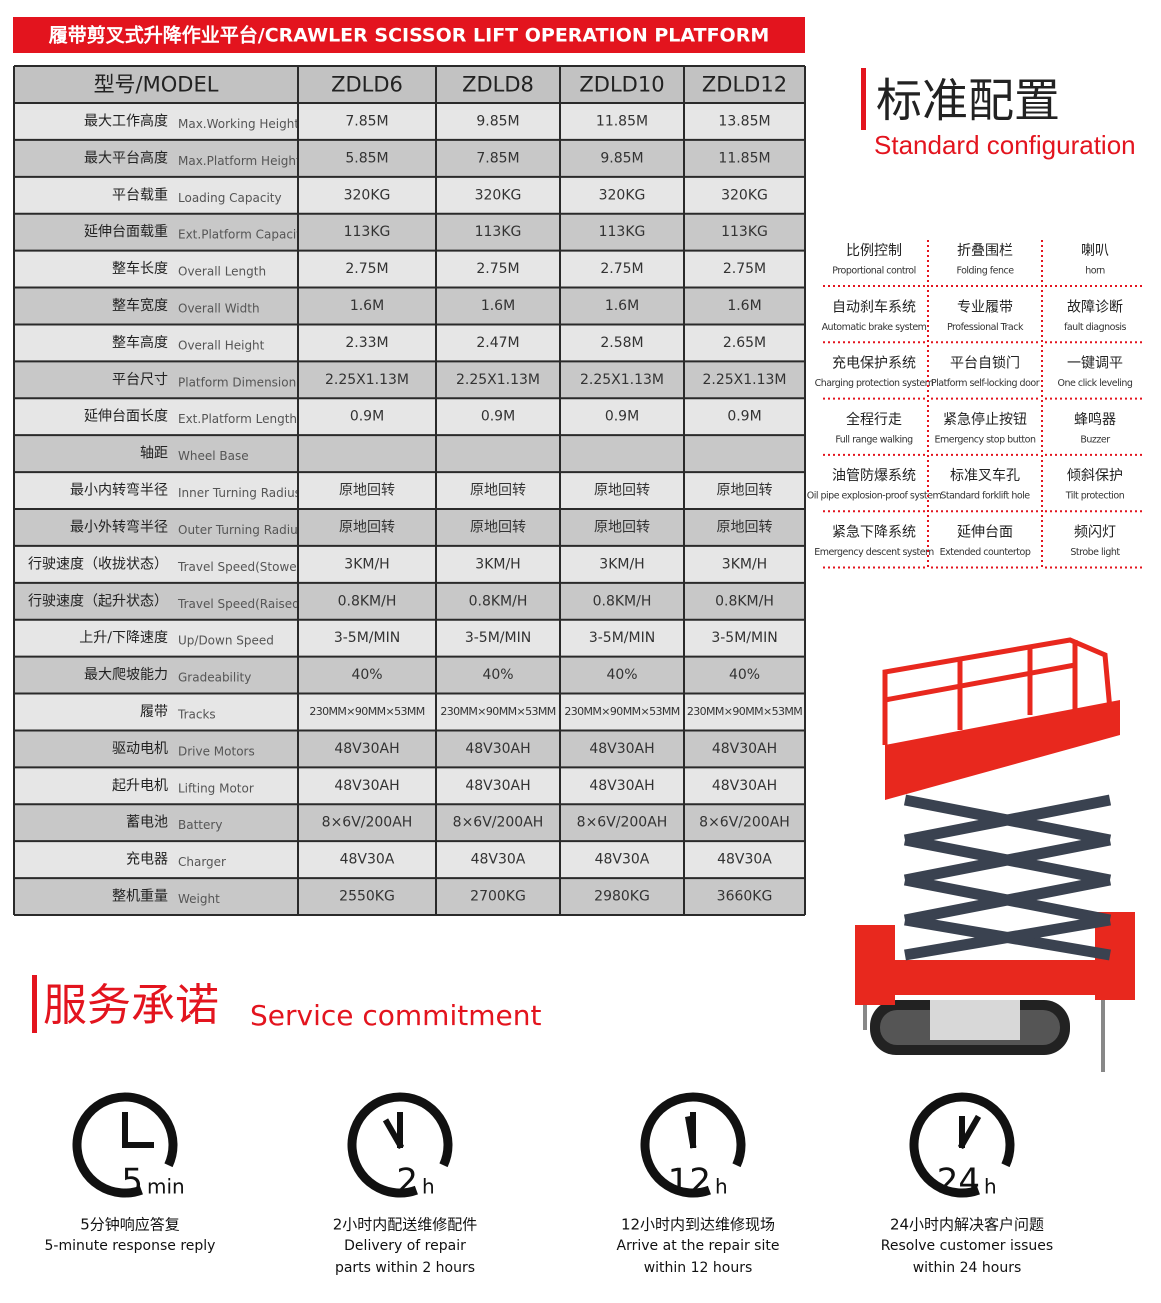  Describe the element at coordinates (985, 419) in the screenshot. I see `config-zh: 紧急停止按钮` at that location.